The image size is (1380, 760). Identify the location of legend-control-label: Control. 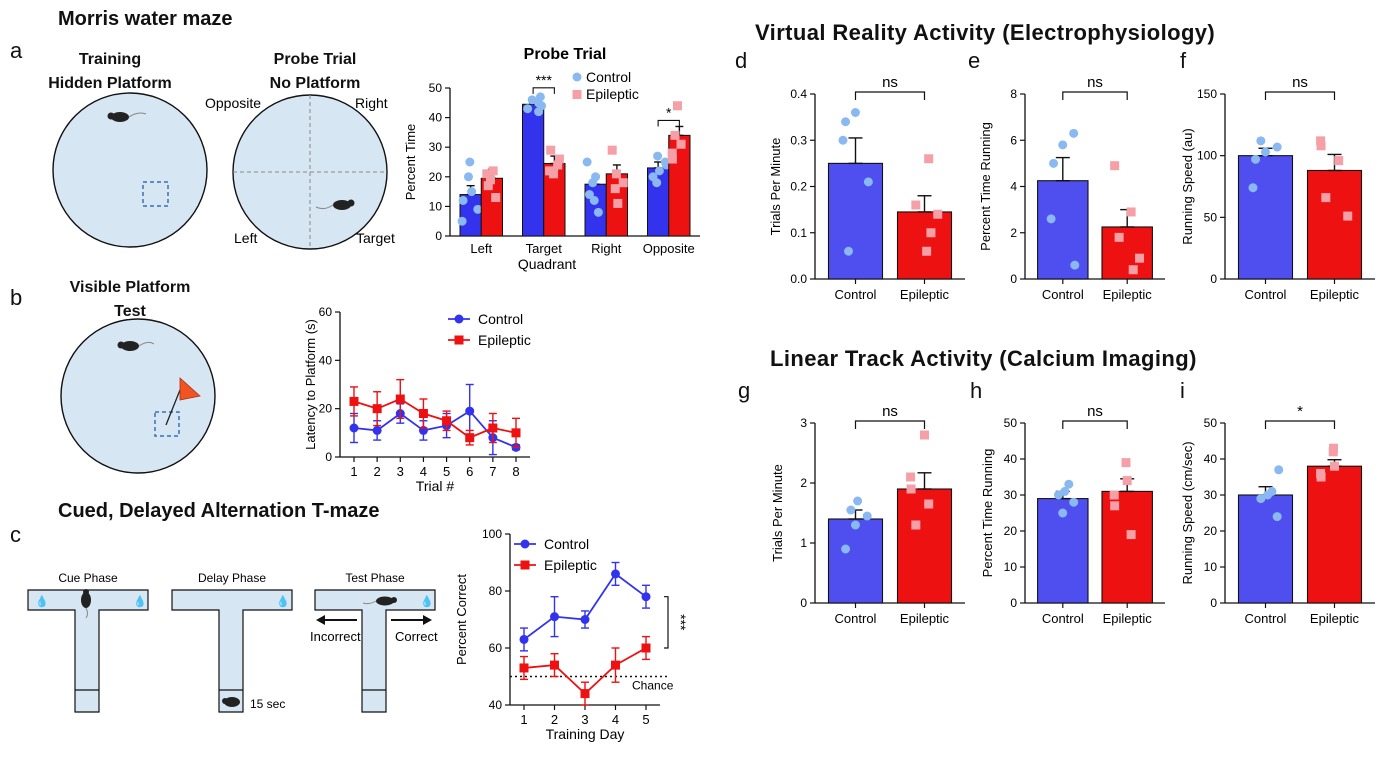
(566, 544).